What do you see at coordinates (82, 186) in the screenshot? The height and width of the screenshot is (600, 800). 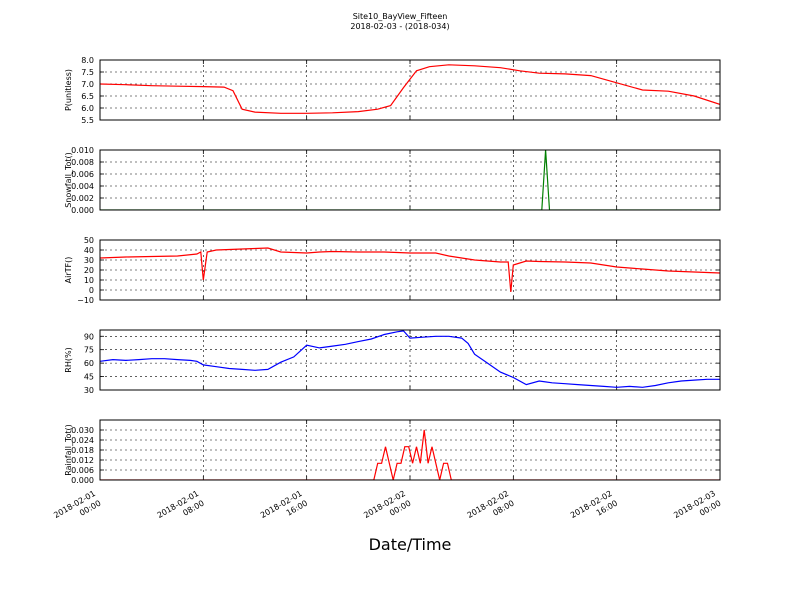 I see `y-tick-label: 0.004` at bounding box center [82, 186].